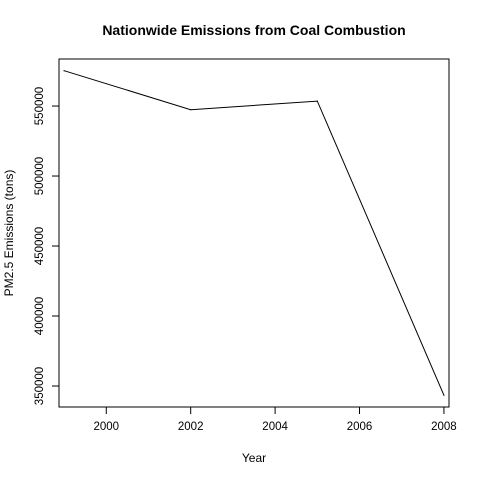 The image size is (480, 480). Describe the element at coordinates (106, 427) in the screenshot. I see `x-tick-label: 2000` at that location.